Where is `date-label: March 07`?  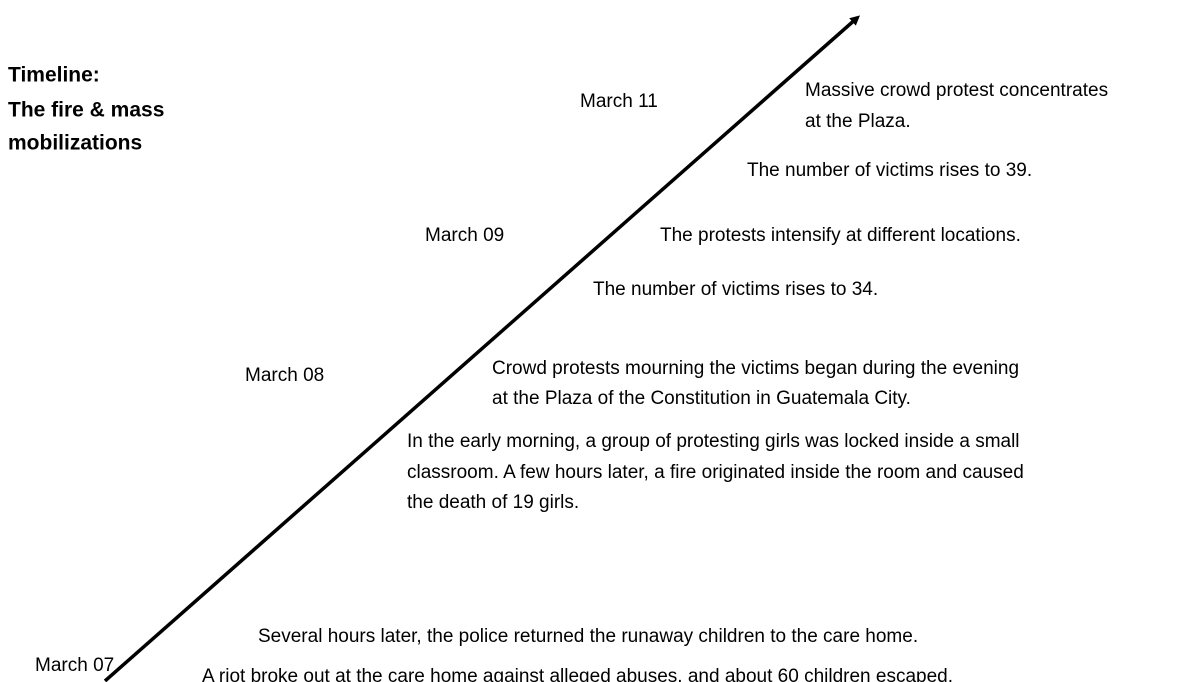 date-label: March 07 is located at coordinates (74, 665).